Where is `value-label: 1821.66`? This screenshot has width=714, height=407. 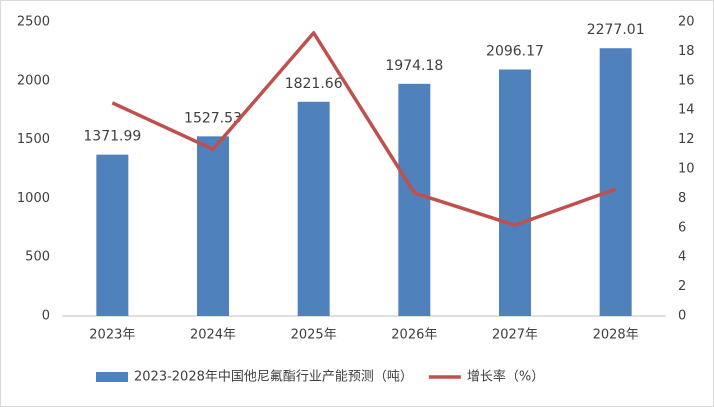
value-label: 1821.66 is located at coordinates (314, 84).